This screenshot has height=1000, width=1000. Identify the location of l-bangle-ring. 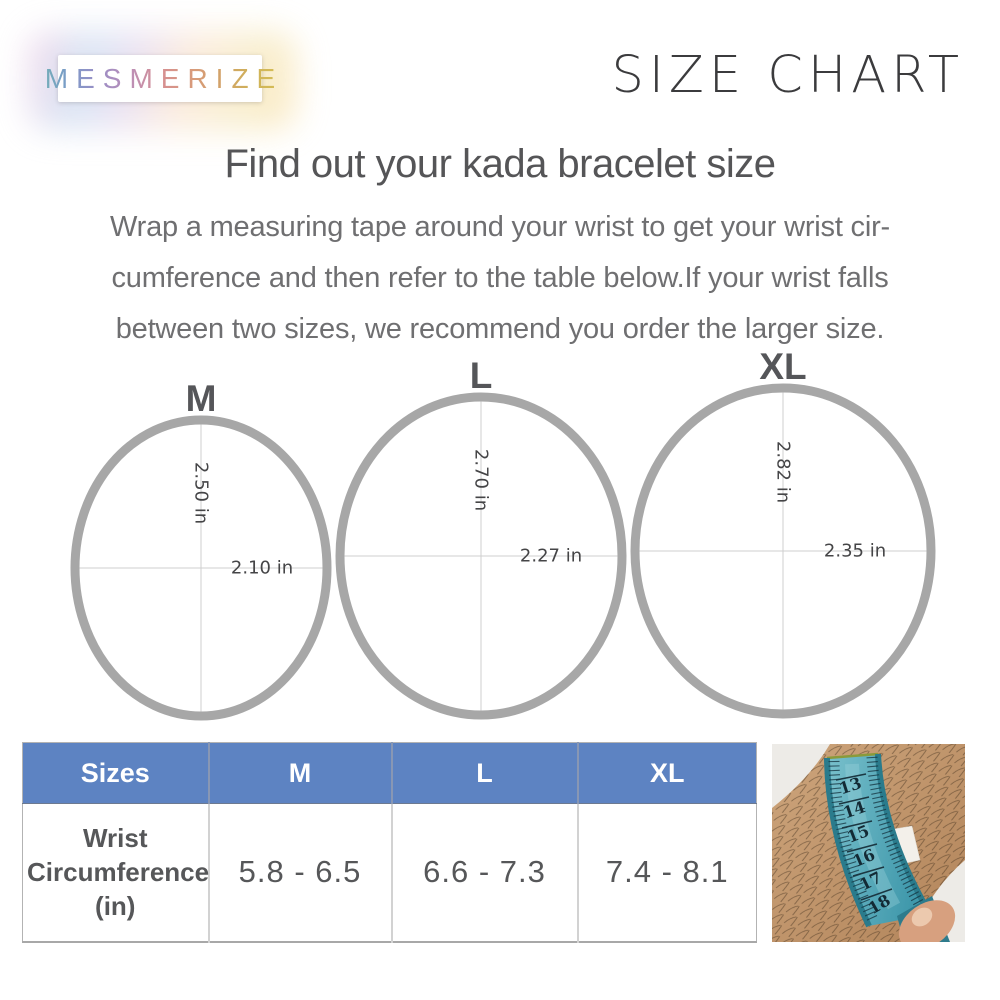
(481, 556).